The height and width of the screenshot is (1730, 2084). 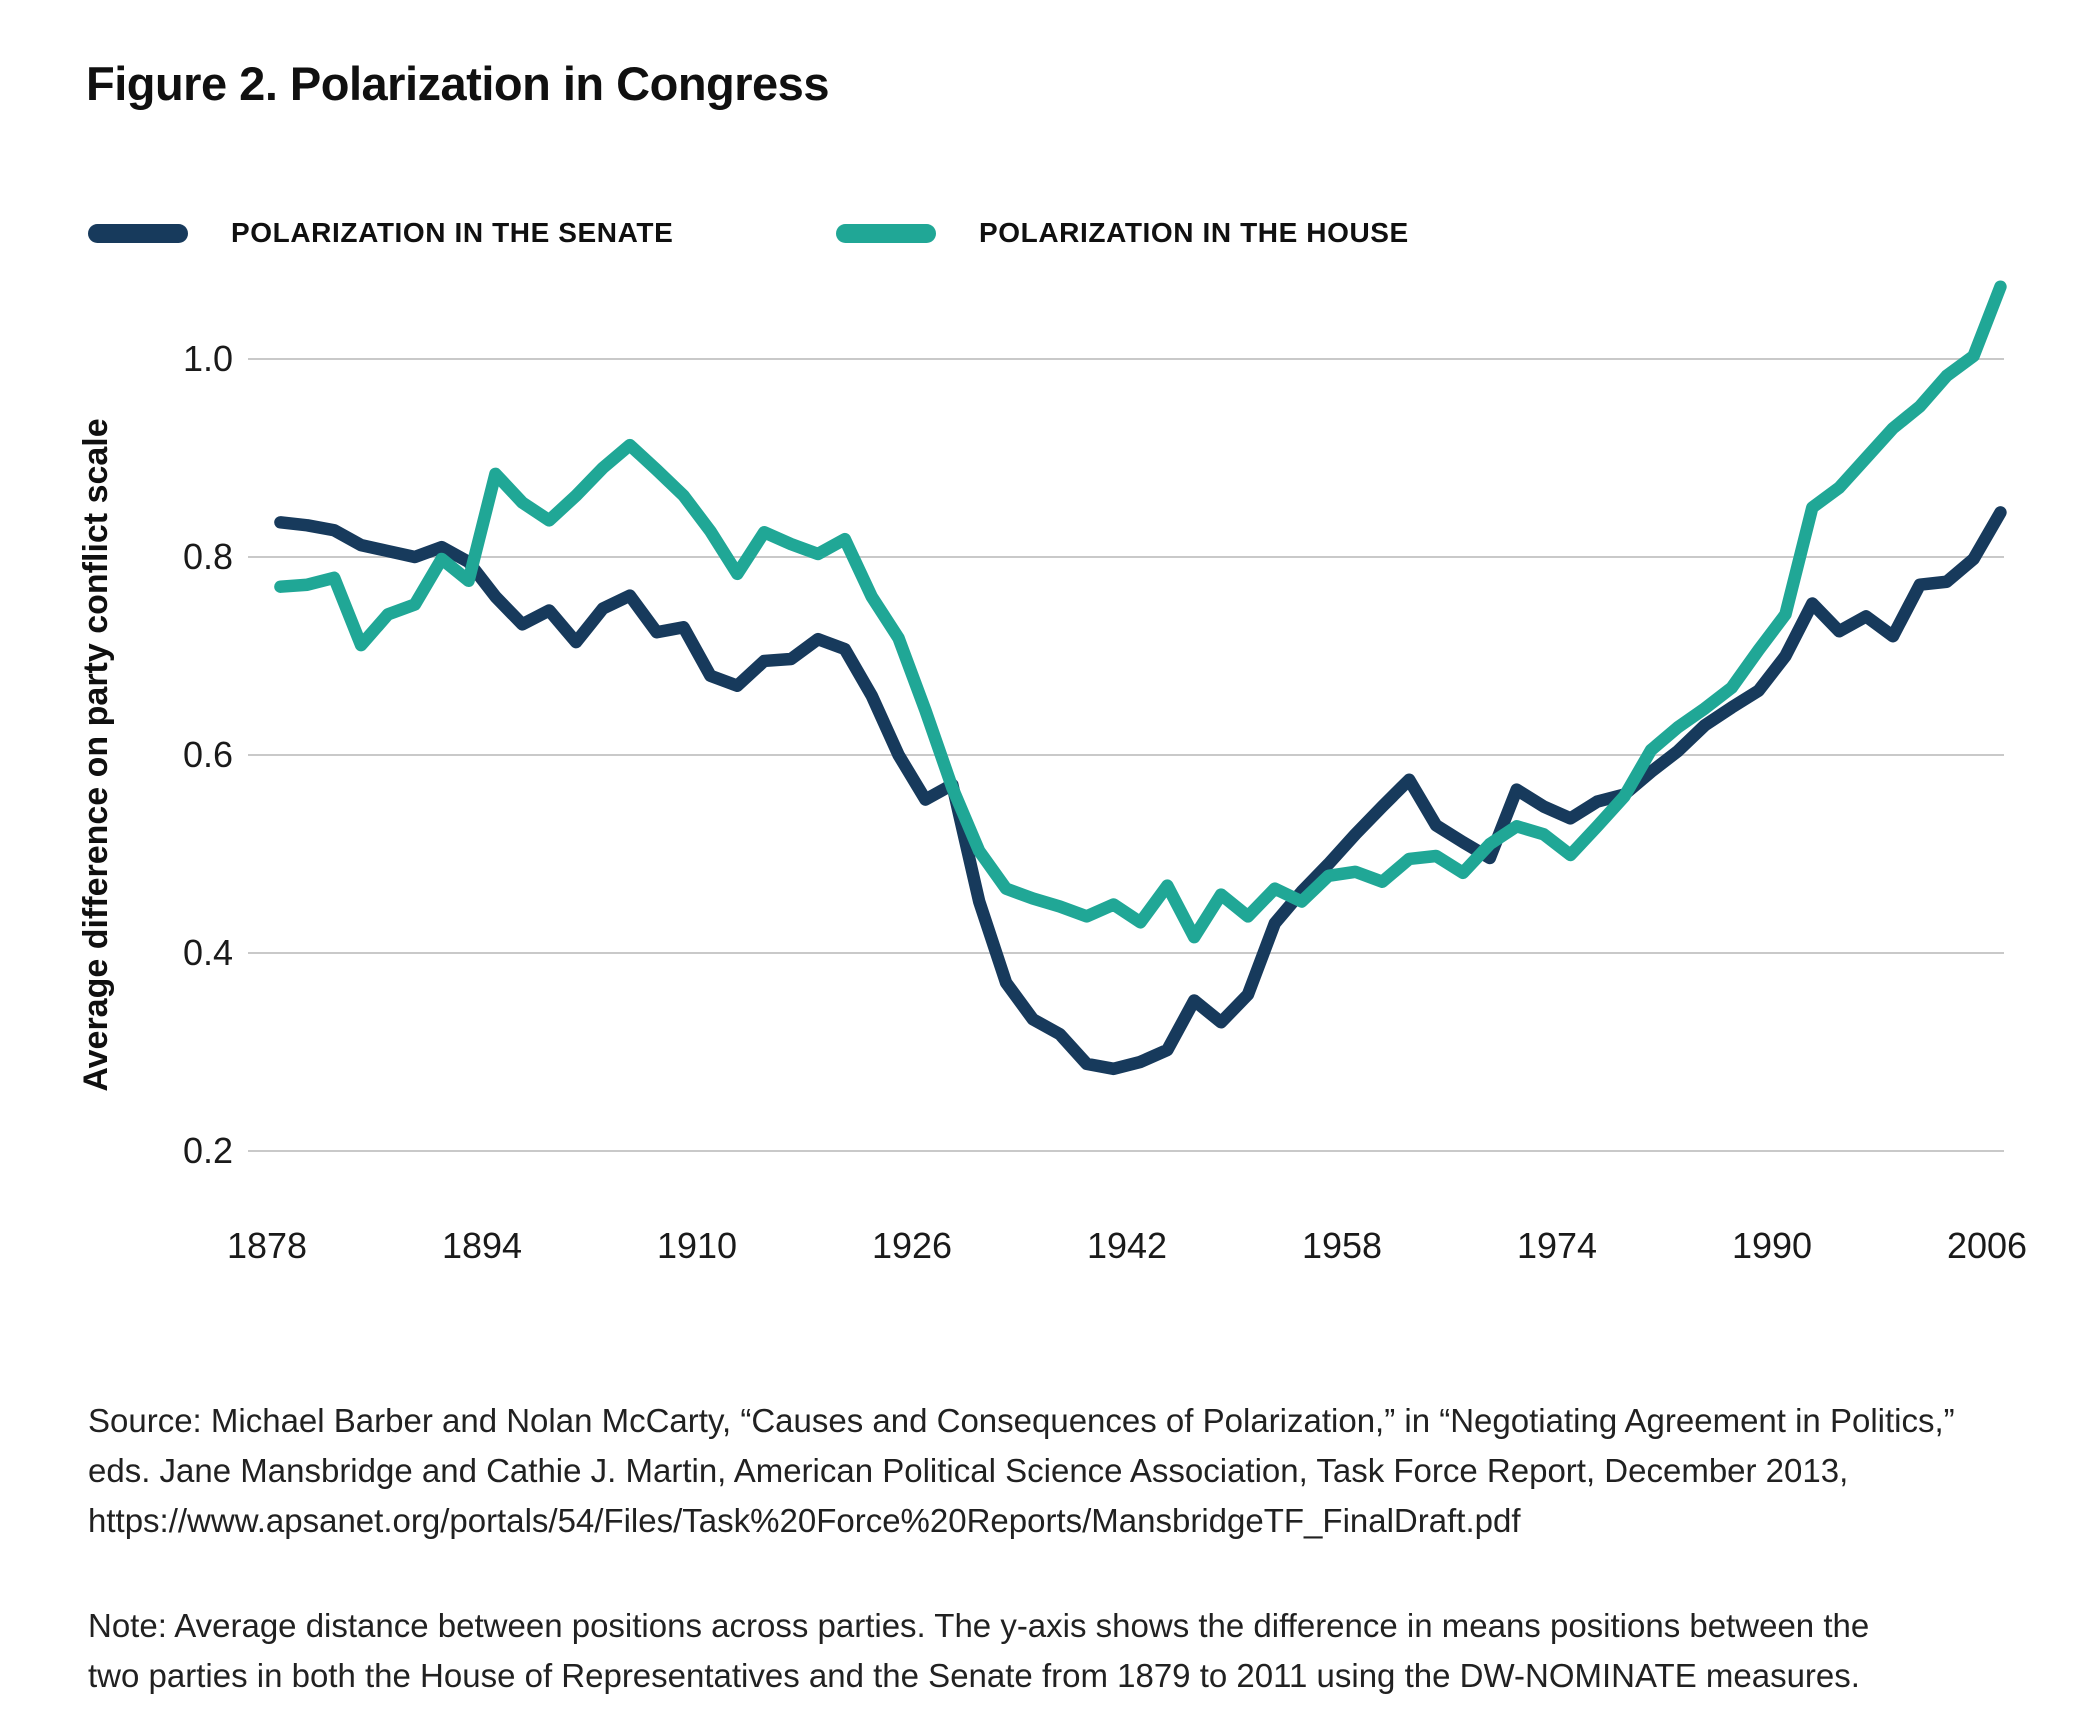 I want to click on x-tick-label: 1942, so click(x=1127, y=1245).